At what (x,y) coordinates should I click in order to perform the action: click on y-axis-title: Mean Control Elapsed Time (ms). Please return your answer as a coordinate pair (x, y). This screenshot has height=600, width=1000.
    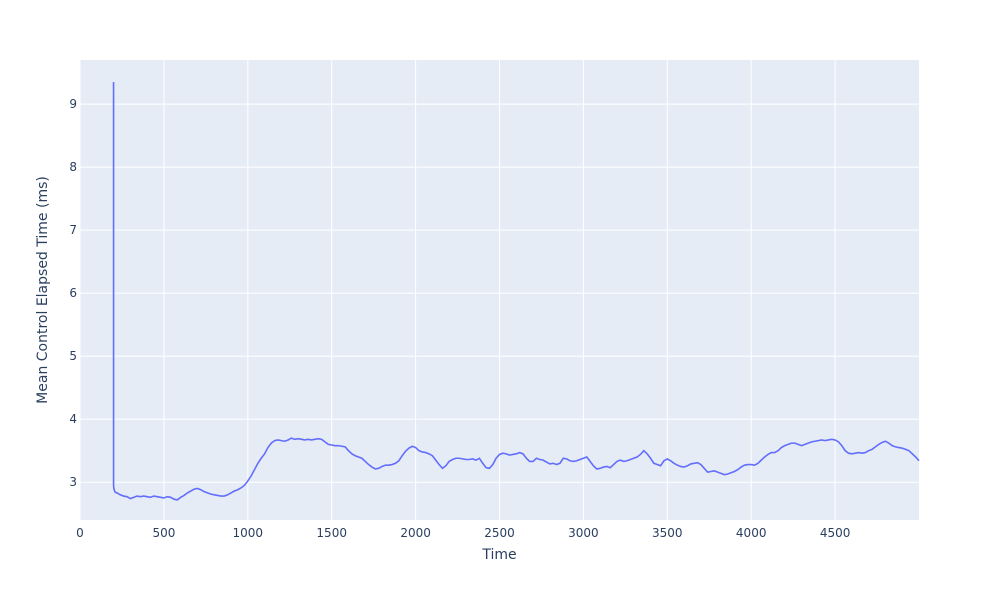
    Looking at the image, I should click on (43, 290).